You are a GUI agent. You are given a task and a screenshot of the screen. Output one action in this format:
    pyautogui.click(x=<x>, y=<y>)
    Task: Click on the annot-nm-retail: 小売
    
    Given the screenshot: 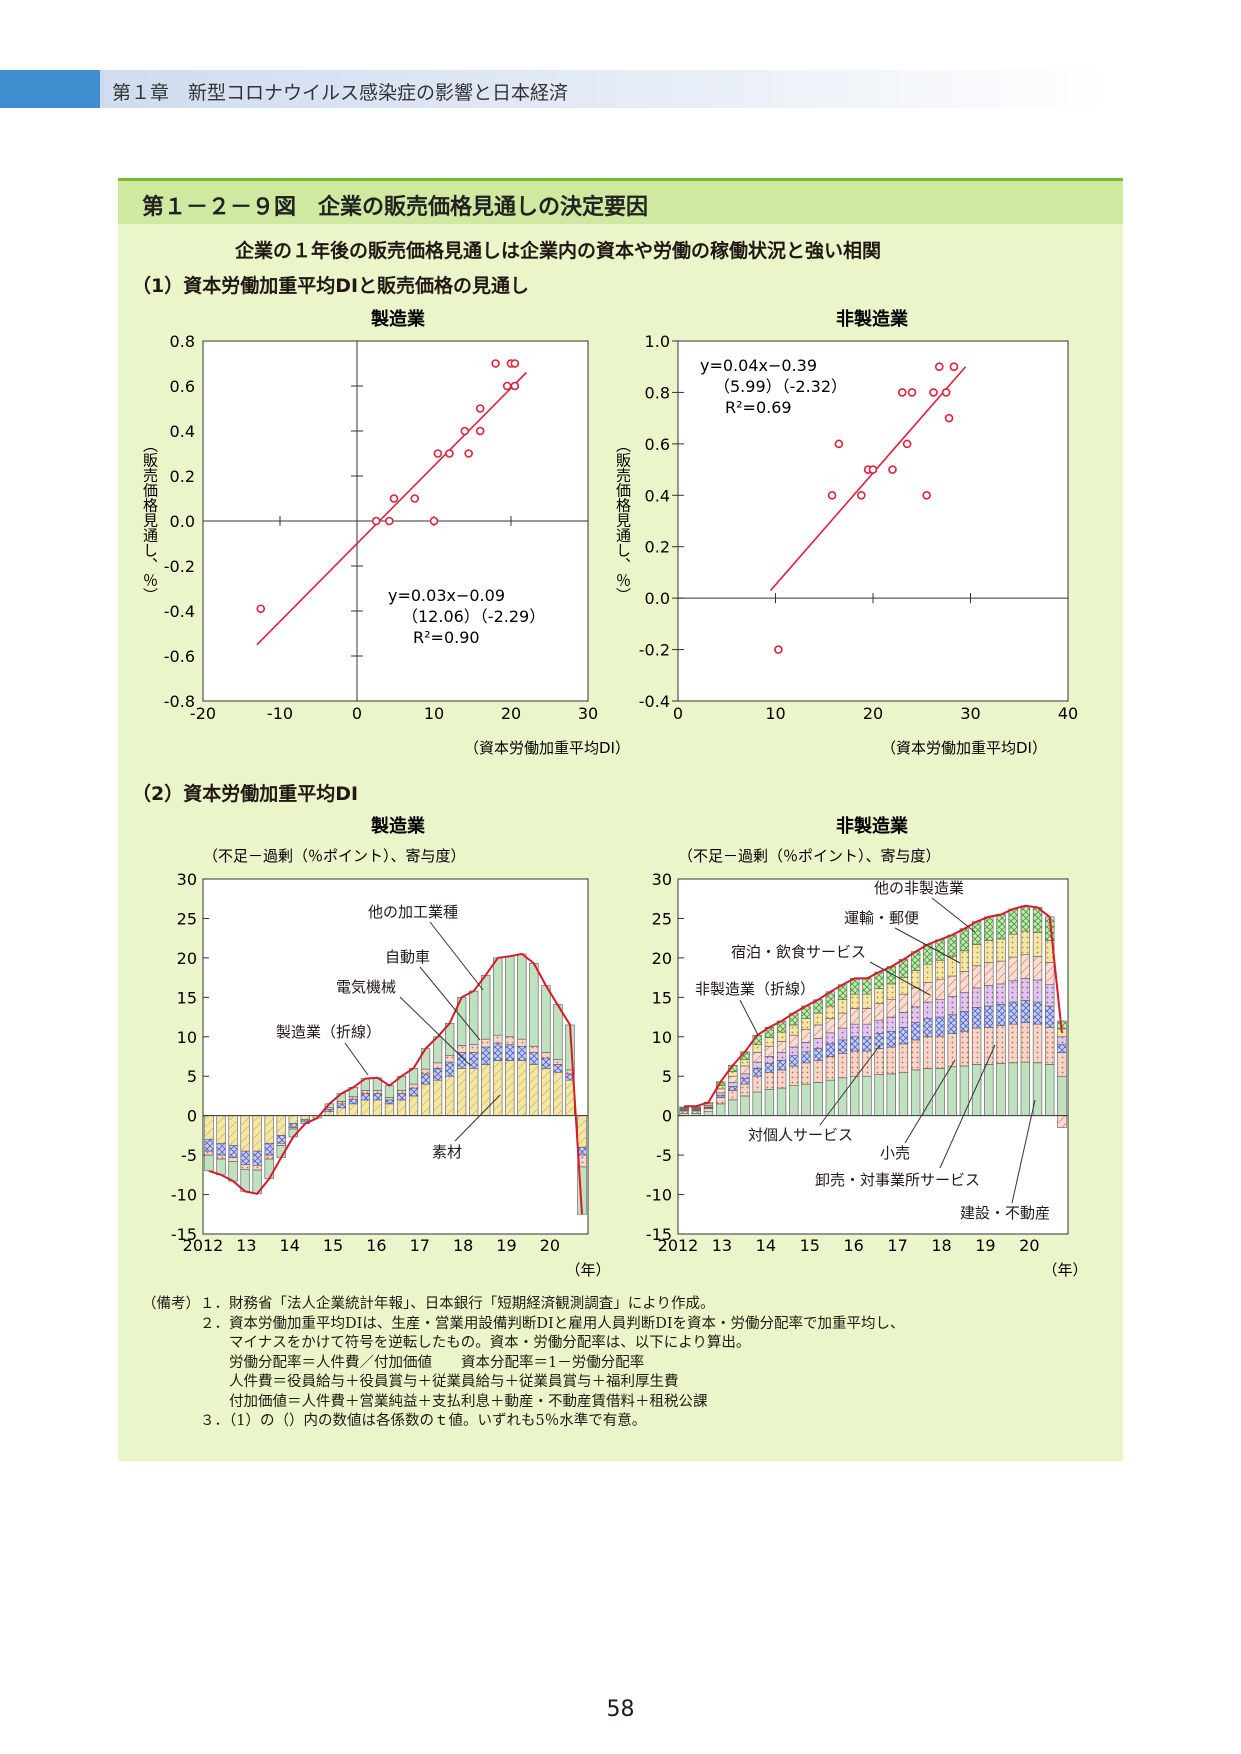 What is the action you would take?
    pyautogui.click(x=895, y=1153)
    